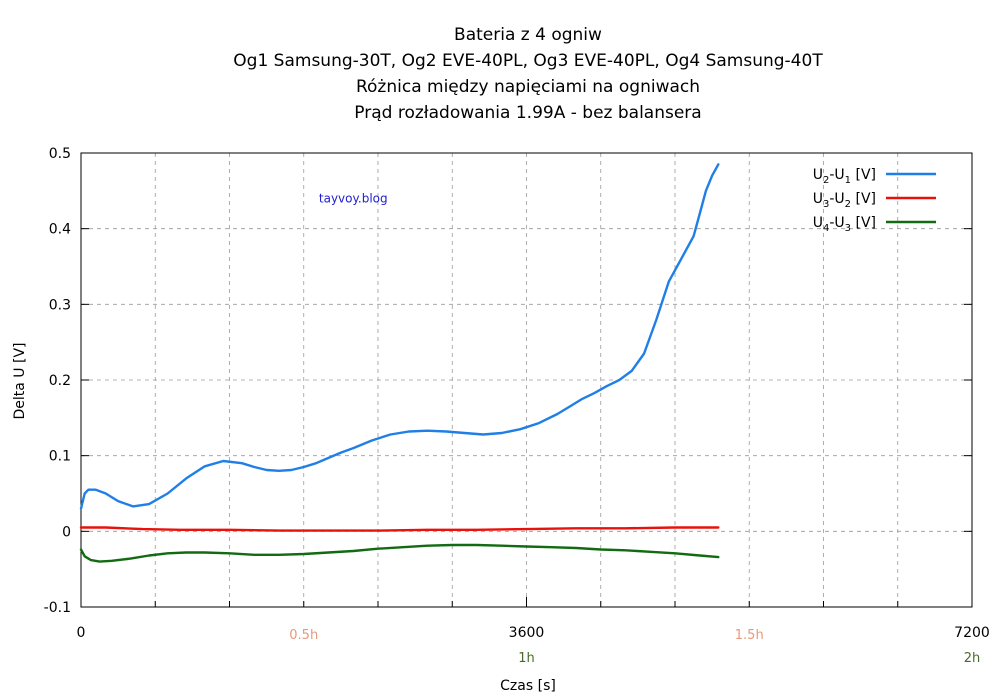 This screenshot has width=1000, height=700. Describe the element at coordinates (57, 608) in the screenshot. I see `y-tick-label-0: -0.1` at that location.